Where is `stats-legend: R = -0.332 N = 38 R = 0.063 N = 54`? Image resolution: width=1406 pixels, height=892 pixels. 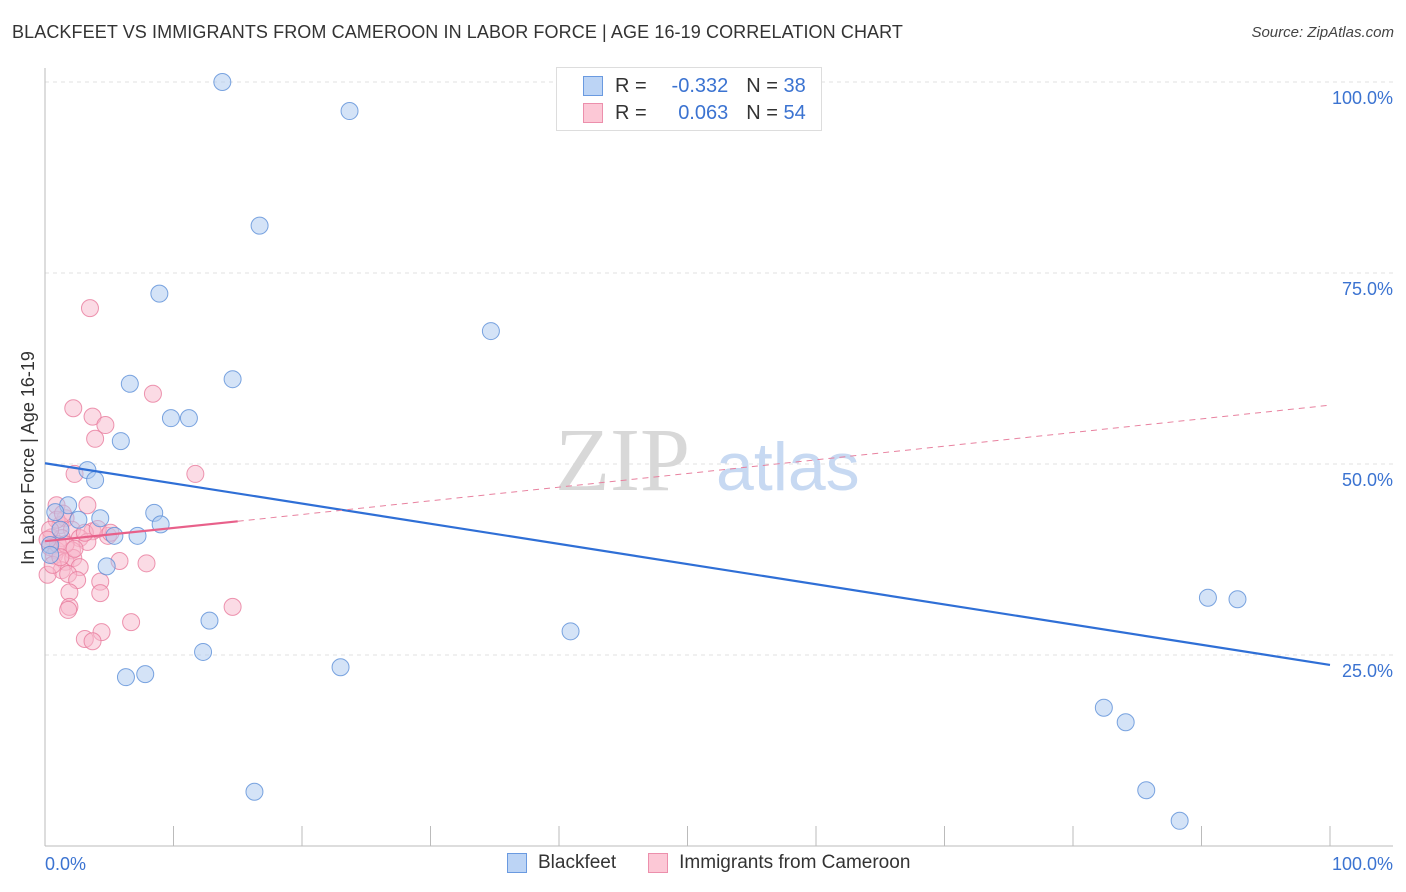 stats-legend: R = -0.332 N = 38 R = 0.063 N = 54 is located at coordinates (689, 99).